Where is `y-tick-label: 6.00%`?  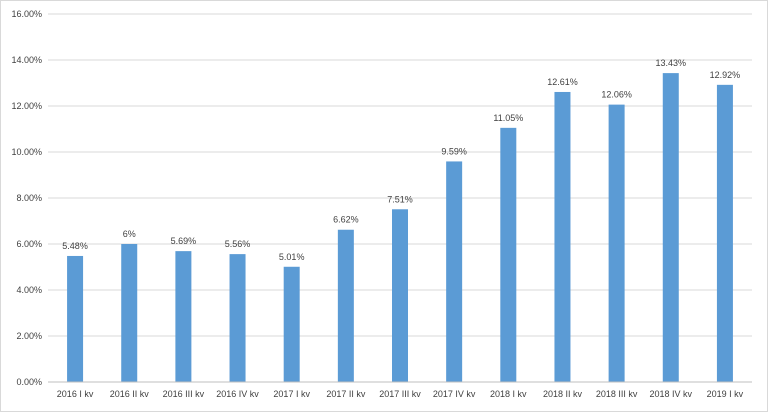 y-tick-label: 6.00% is located at coordinates (29, 244).